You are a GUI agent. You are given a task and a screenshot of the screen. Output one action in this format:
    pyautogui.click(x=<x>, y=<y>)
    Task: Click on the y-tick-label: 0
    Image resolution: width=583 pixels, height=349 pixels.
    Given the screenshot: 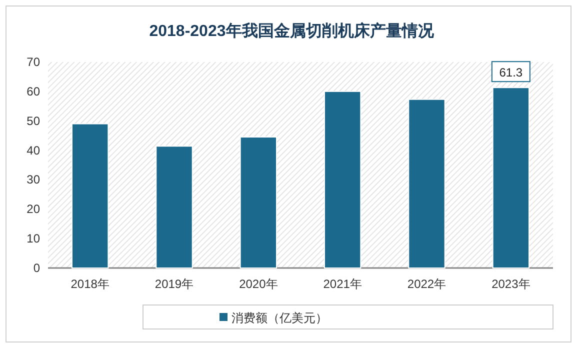 What is the action you would take?
    pyautogui.click(x=36, y=268)
    